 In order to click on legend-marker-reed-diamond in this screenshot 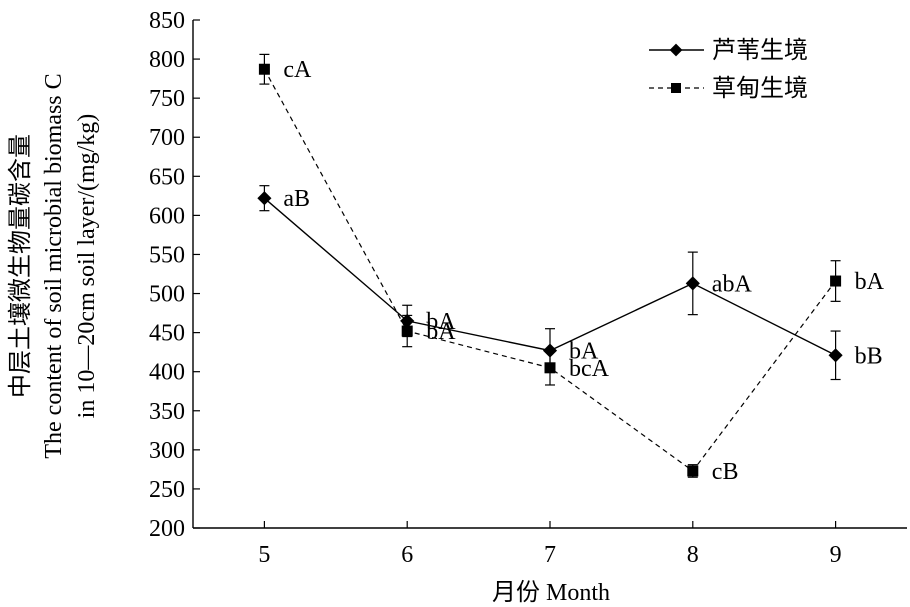, I will do `click(676, 50)`.